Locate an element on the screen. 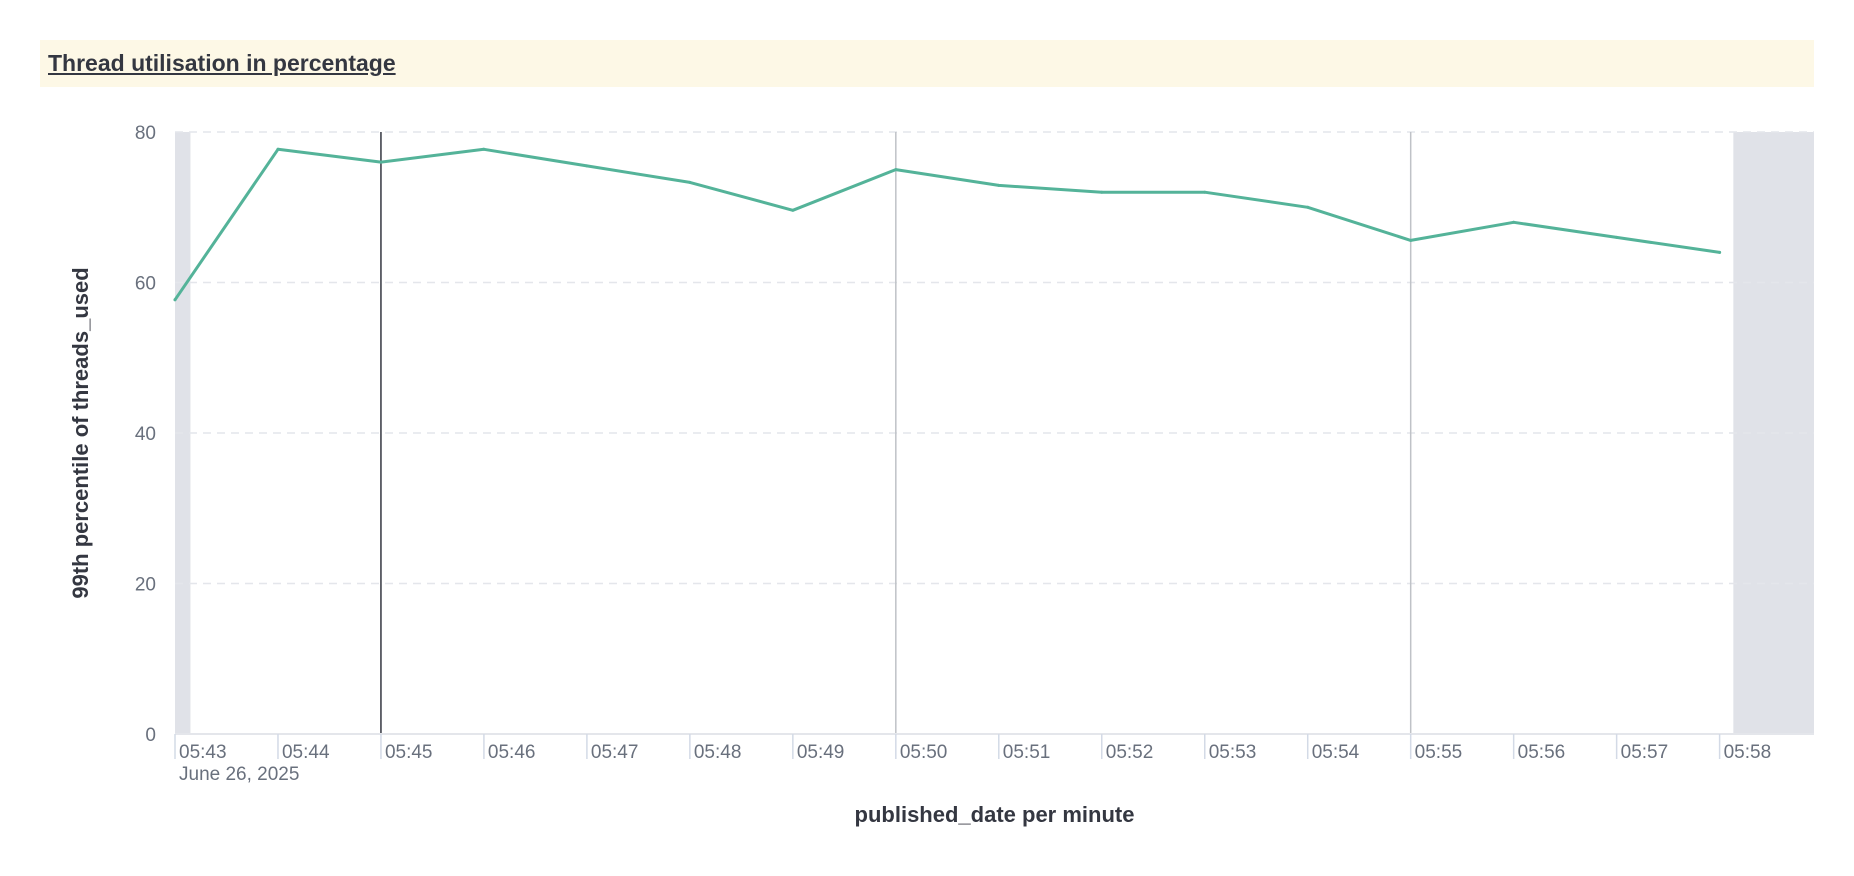 Image resolution: width=1854 pixels, height=876 pixels. panel-header: Thread utilisation in percentage is located at coordinates (927, 63).